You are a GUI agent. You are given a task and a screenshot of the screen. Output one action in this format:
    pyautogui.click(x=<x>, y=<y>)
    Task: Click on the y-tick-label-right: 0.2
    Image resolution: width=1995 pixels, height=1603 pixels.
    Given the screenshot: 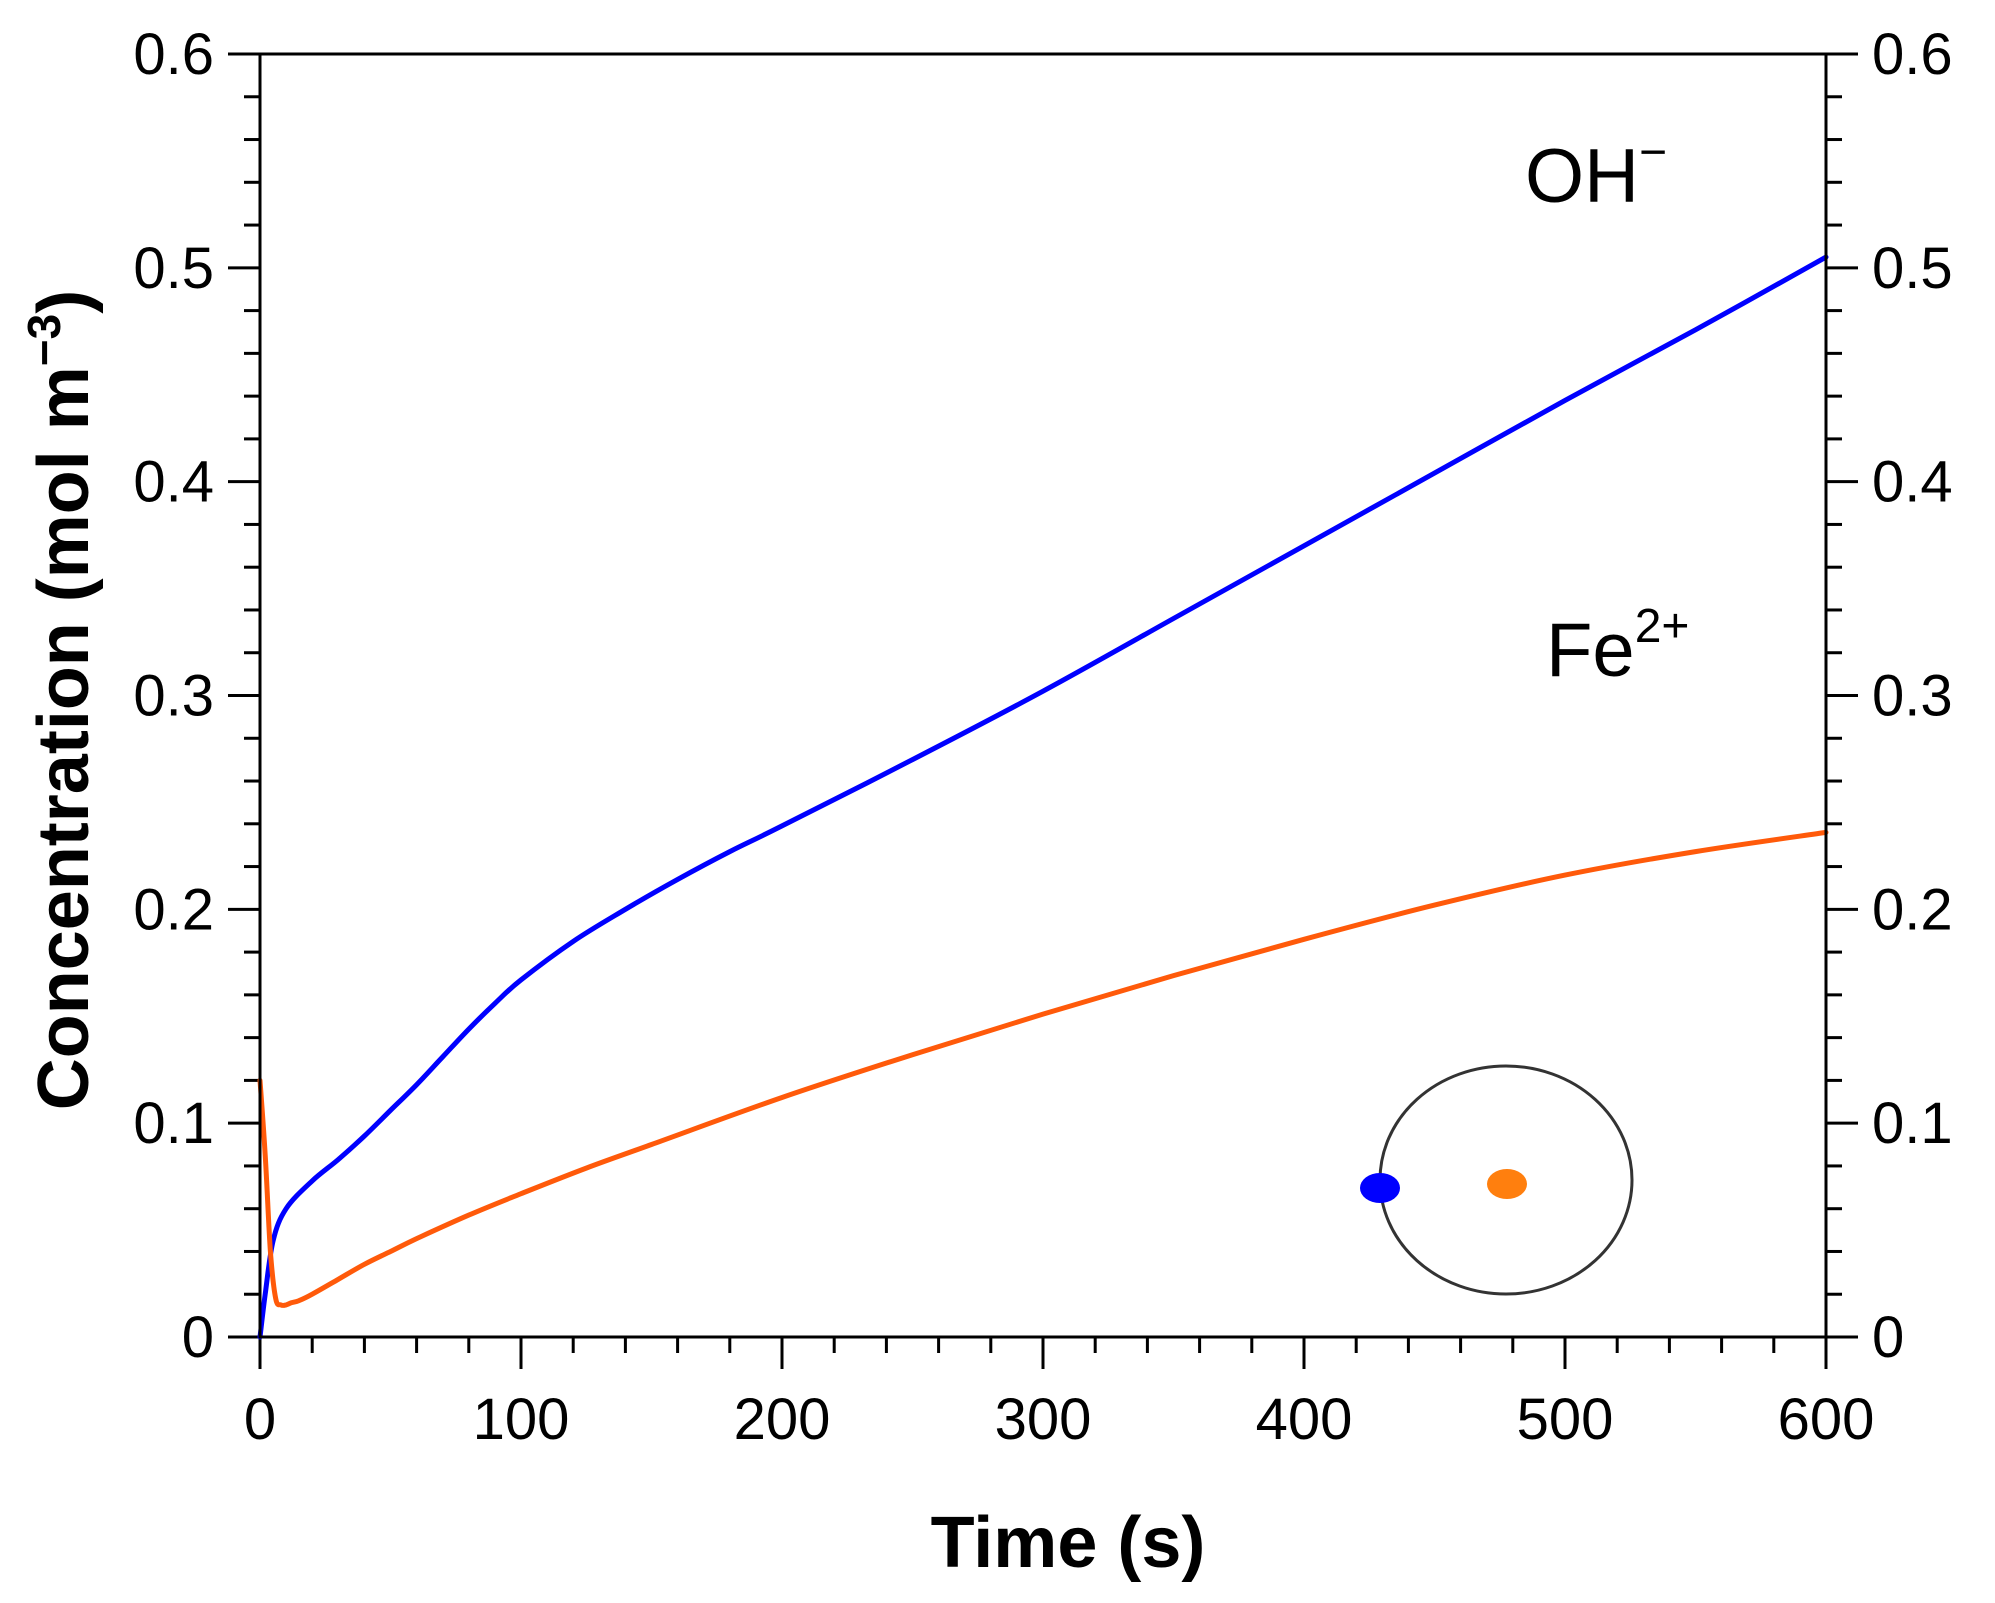 What is the action you would take?
    pyautogui.click(x=1912, y=909)
    